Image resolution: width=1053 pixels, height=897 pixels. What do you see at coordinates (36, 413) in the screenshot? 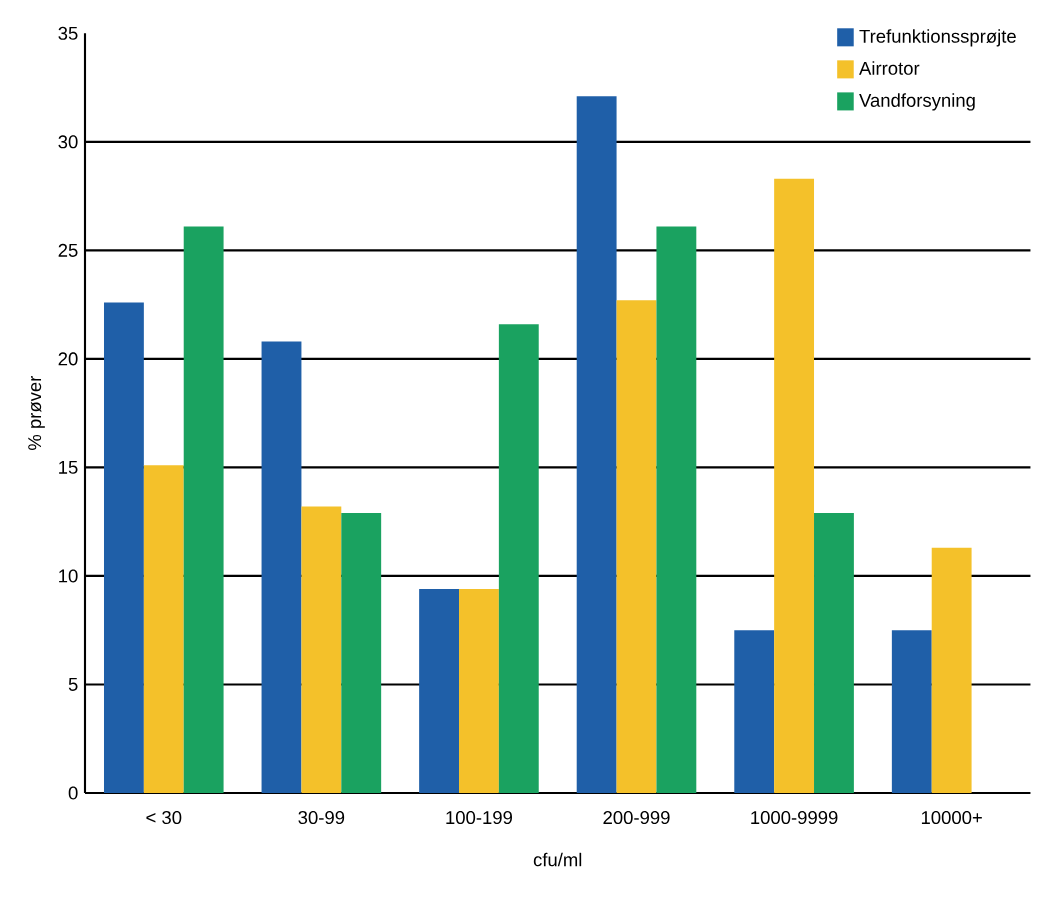
I see `y-axis-title: % prøver` at bounding box center [36, 413].